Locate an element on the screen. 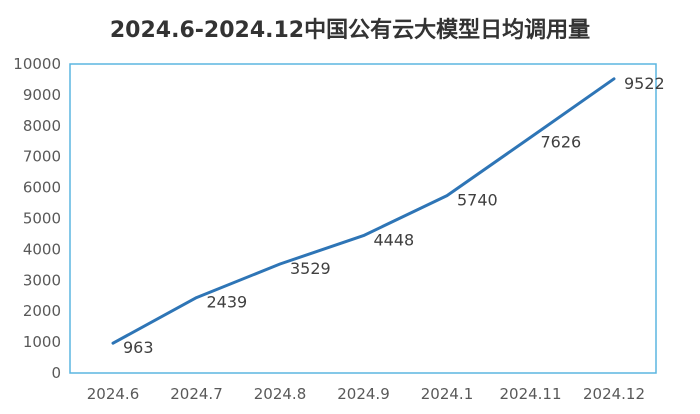 The height and width of the screenshot is (414, 700). data-label: 9522 is located at coordinates (644, 83).